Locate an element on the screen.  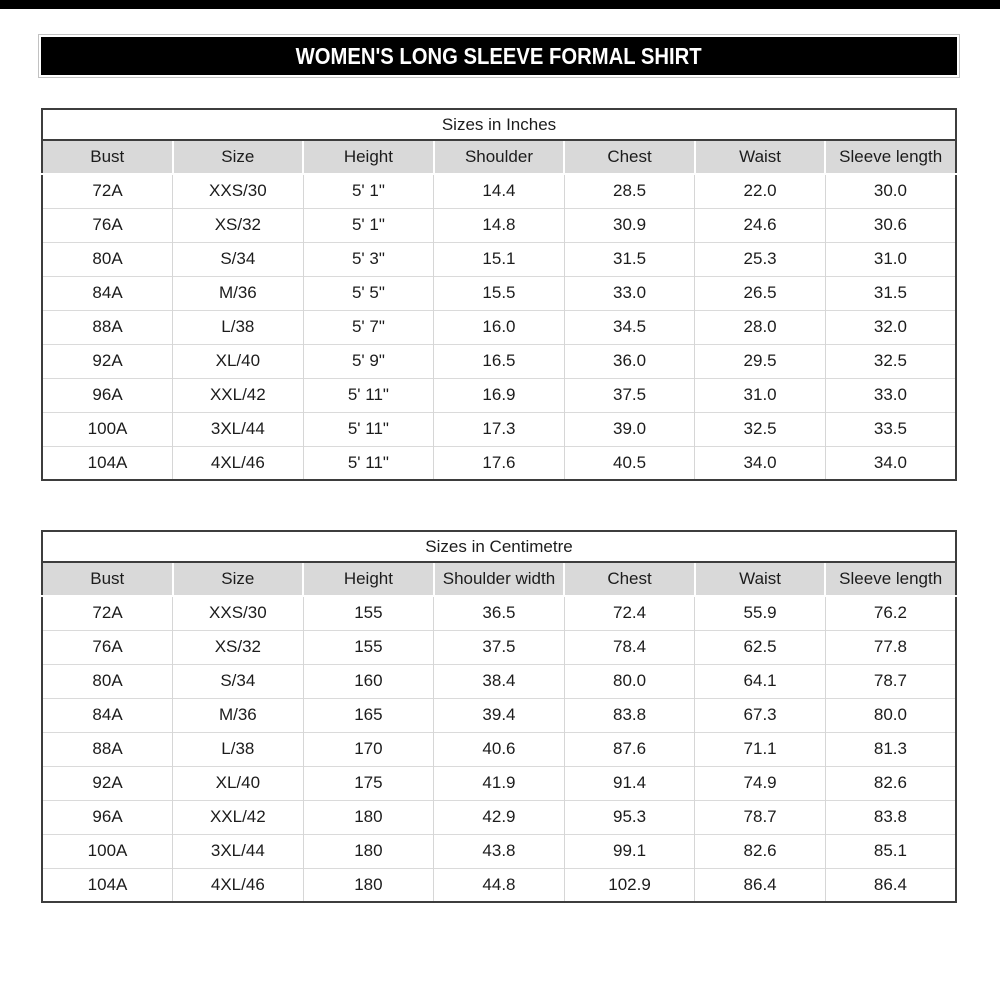
table-cell: 5' 11" is located at coordinates (368, 428).